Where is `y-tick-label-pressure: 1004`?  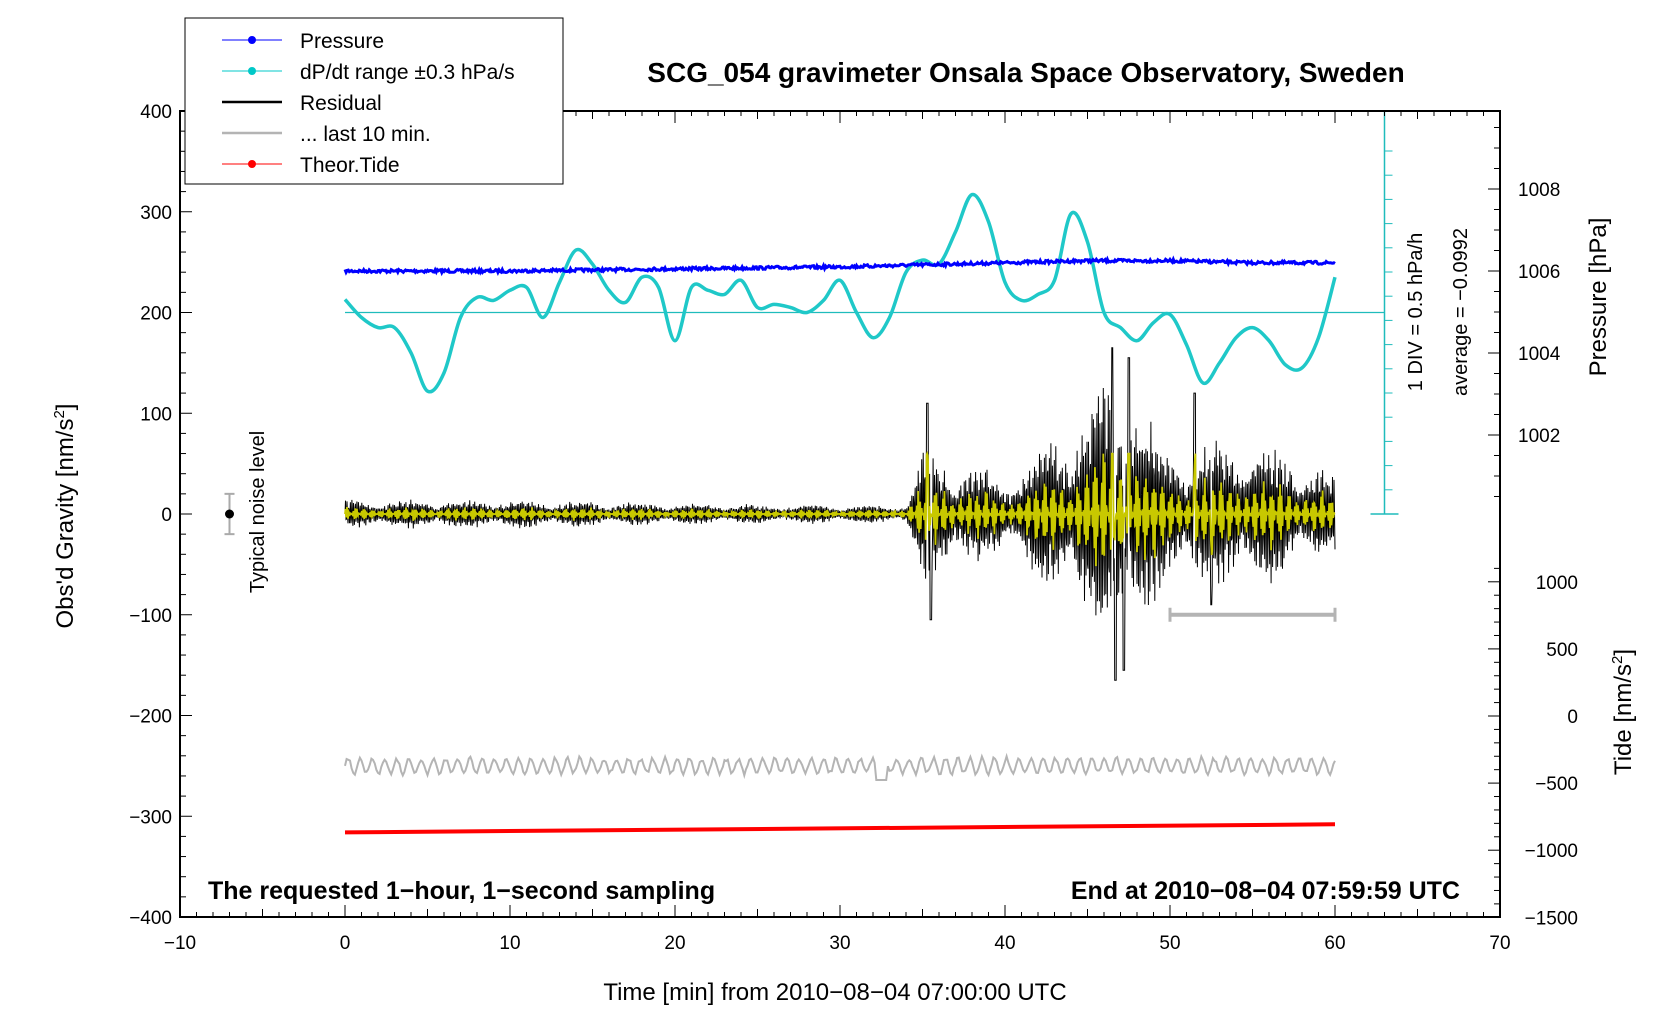
y-tick-label-pressure: 1004 is located at coordinates (1539, 354).